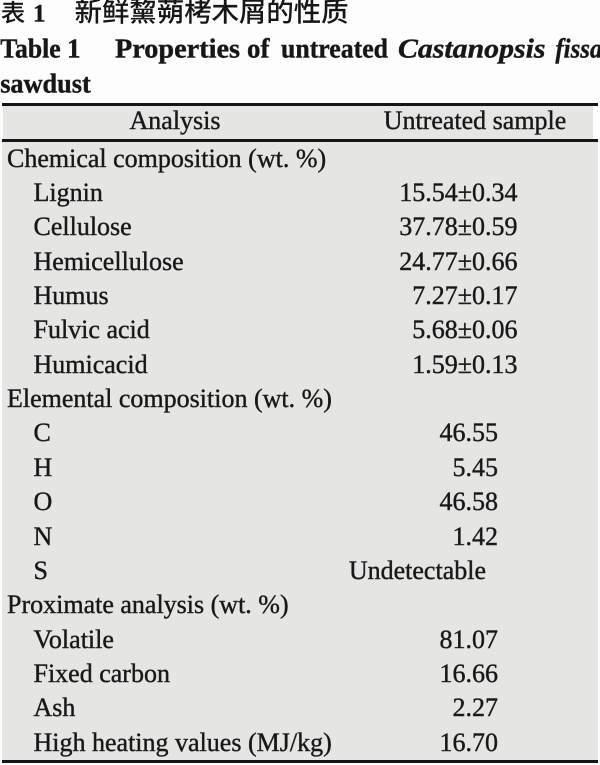 The image size is (600, 765). What do you see at coordinates (472, 49) in the screenshot?
I see `svg-text: Castanopsis` at bounding box center [472, 49].